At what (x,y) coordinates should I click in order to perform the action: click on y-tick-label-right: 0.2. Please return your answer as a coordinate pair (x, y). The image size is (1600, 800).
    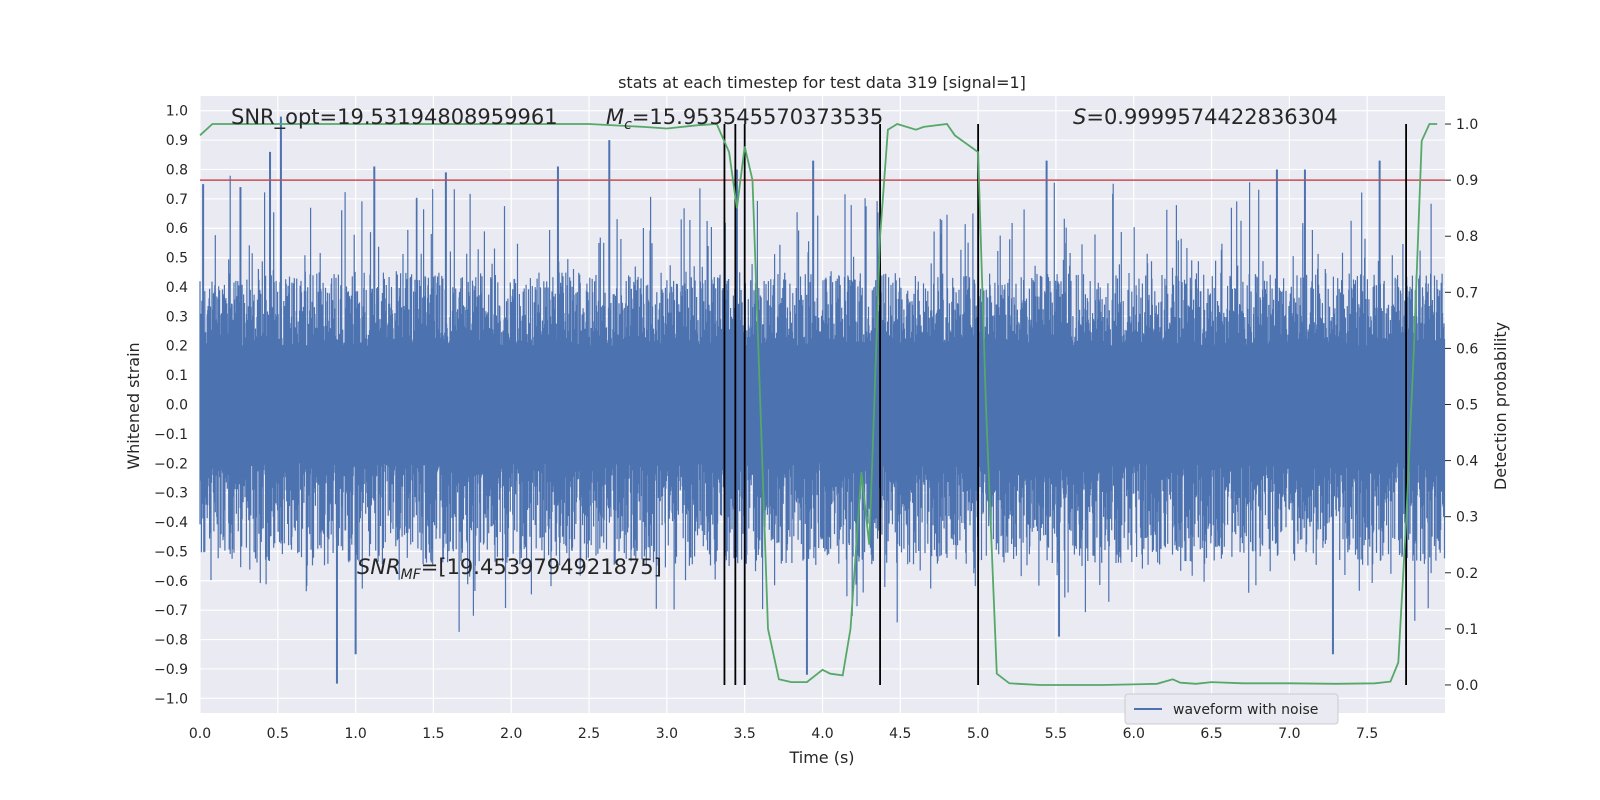
    Looking at the image, I should click on (1467, 574).